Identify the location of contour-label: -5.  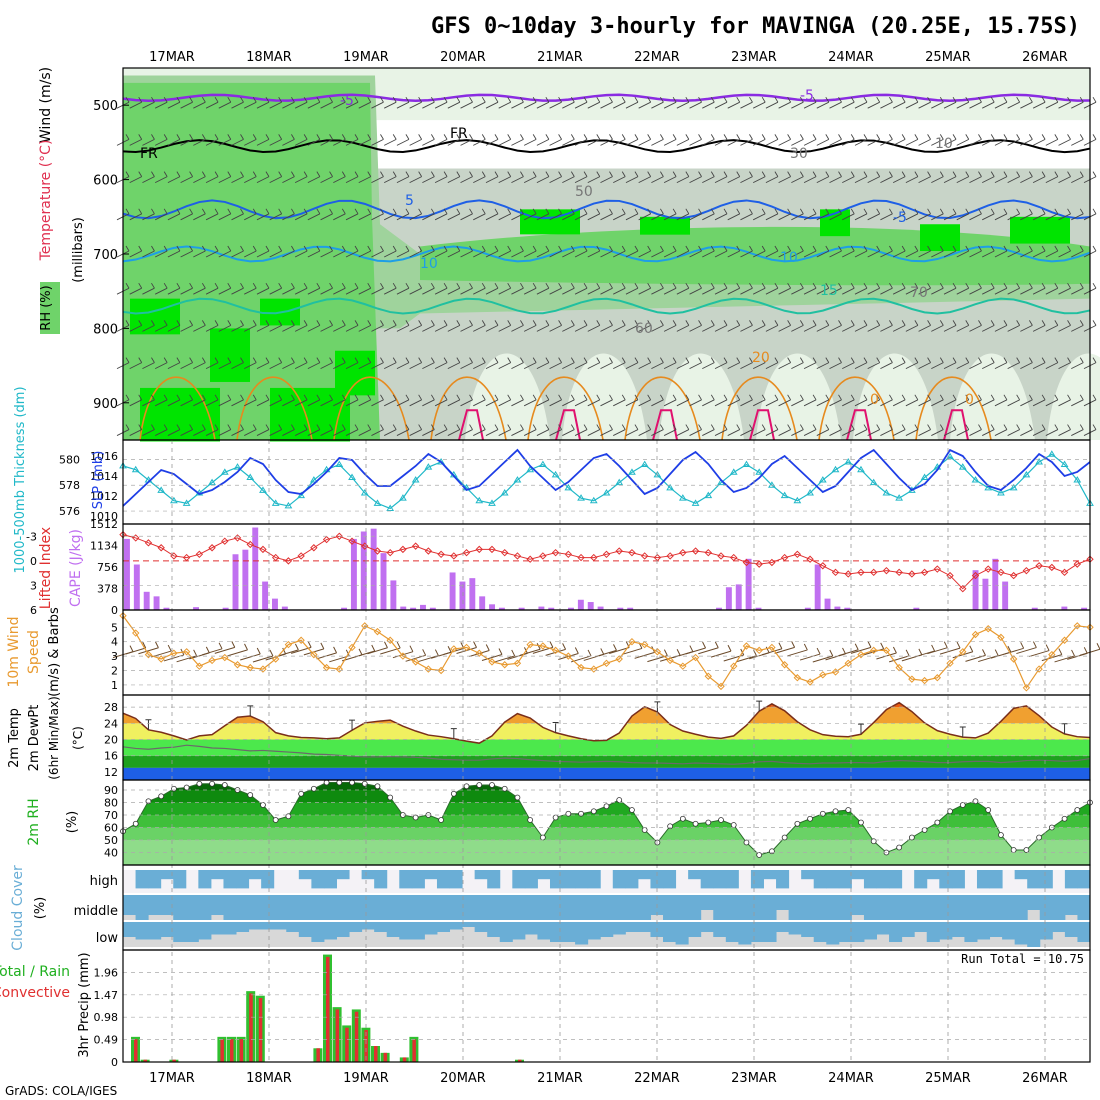
(900, 218).